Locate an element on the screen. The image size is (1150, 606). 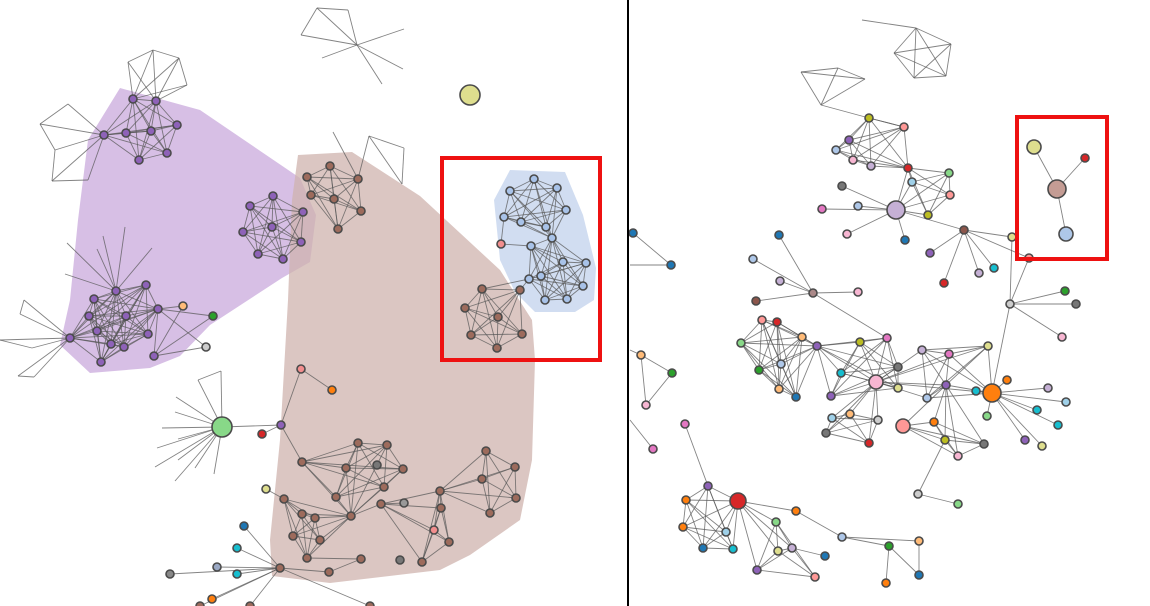
isolated-node is located at coordinates (470, 95).